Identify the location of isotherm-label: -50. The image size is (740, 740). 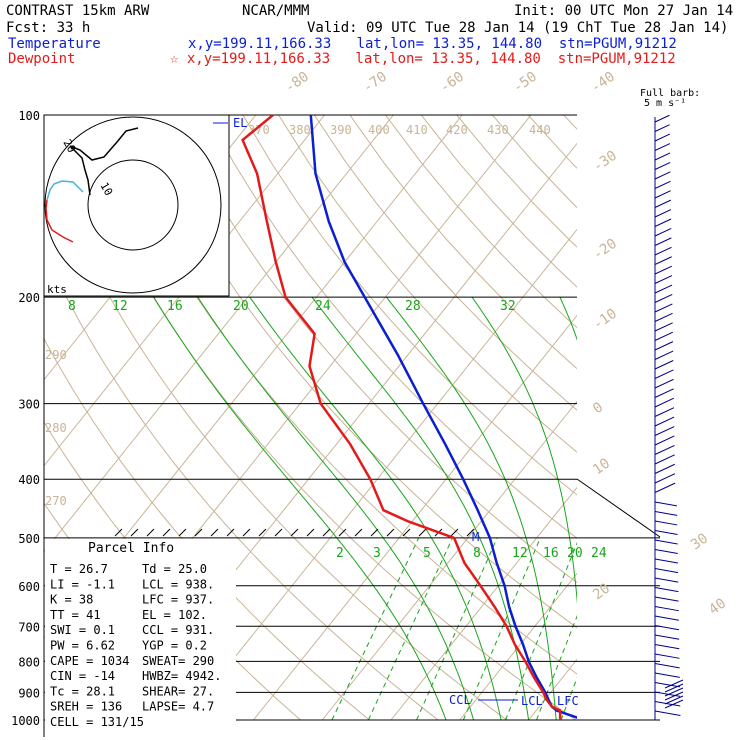
(525, 83).